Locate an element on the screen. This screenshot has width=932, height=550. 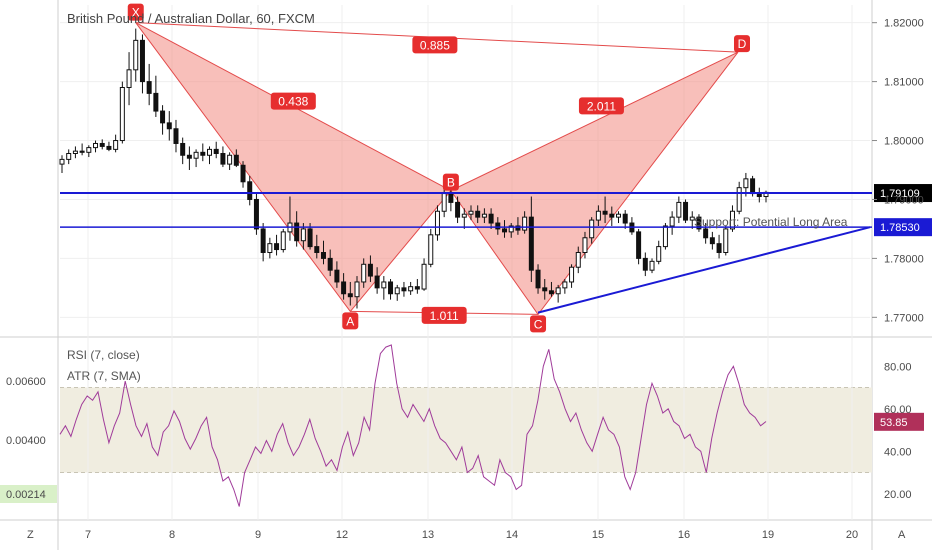
y-tick-label: 1.81000 is located at coordinates (904, 83).